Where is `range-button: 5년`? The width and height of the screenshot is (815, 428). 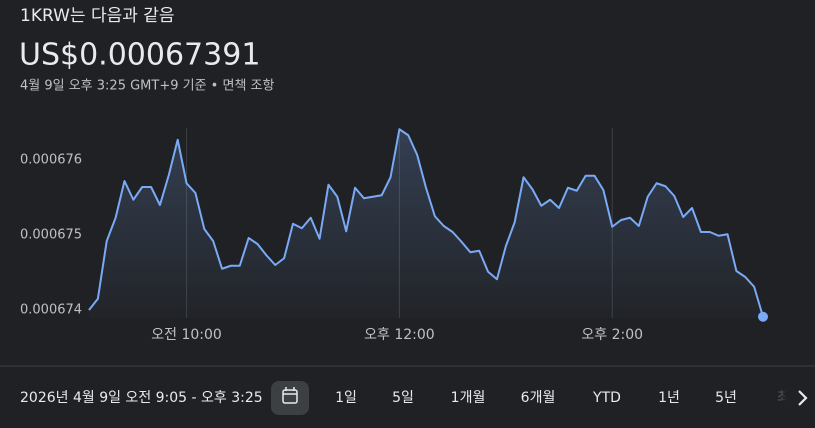 range-button: 5년 is located at coordinates (726, 398).